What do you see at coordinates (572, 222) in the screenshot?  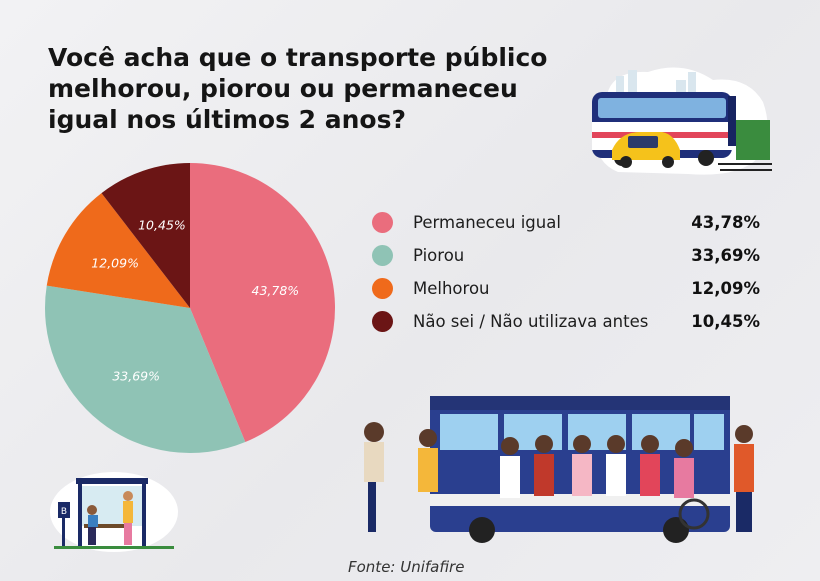 I see `legend-item-permaneceu-igual: Permaneceu igual 43,78%` at bounding box center [572, 222].